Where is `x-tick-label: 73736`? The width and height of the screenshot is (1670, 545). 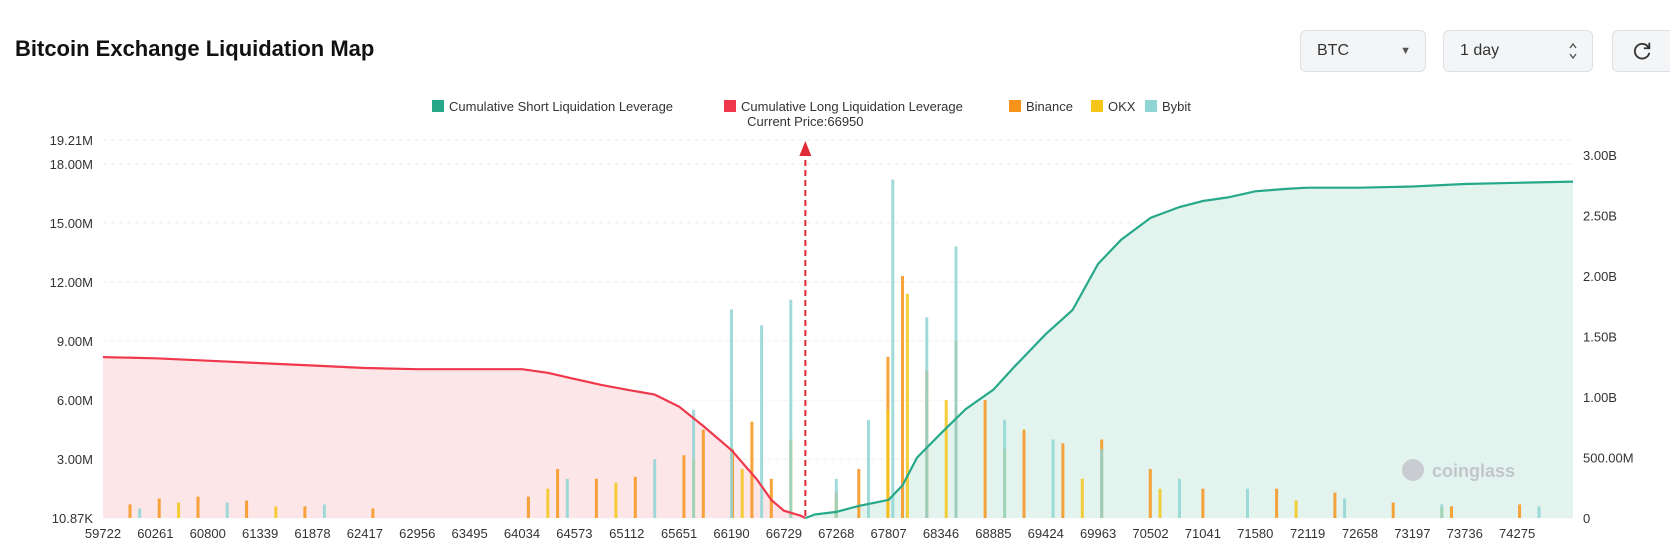
x-tick-label: 73736 is located at coordinates (1465, 533).